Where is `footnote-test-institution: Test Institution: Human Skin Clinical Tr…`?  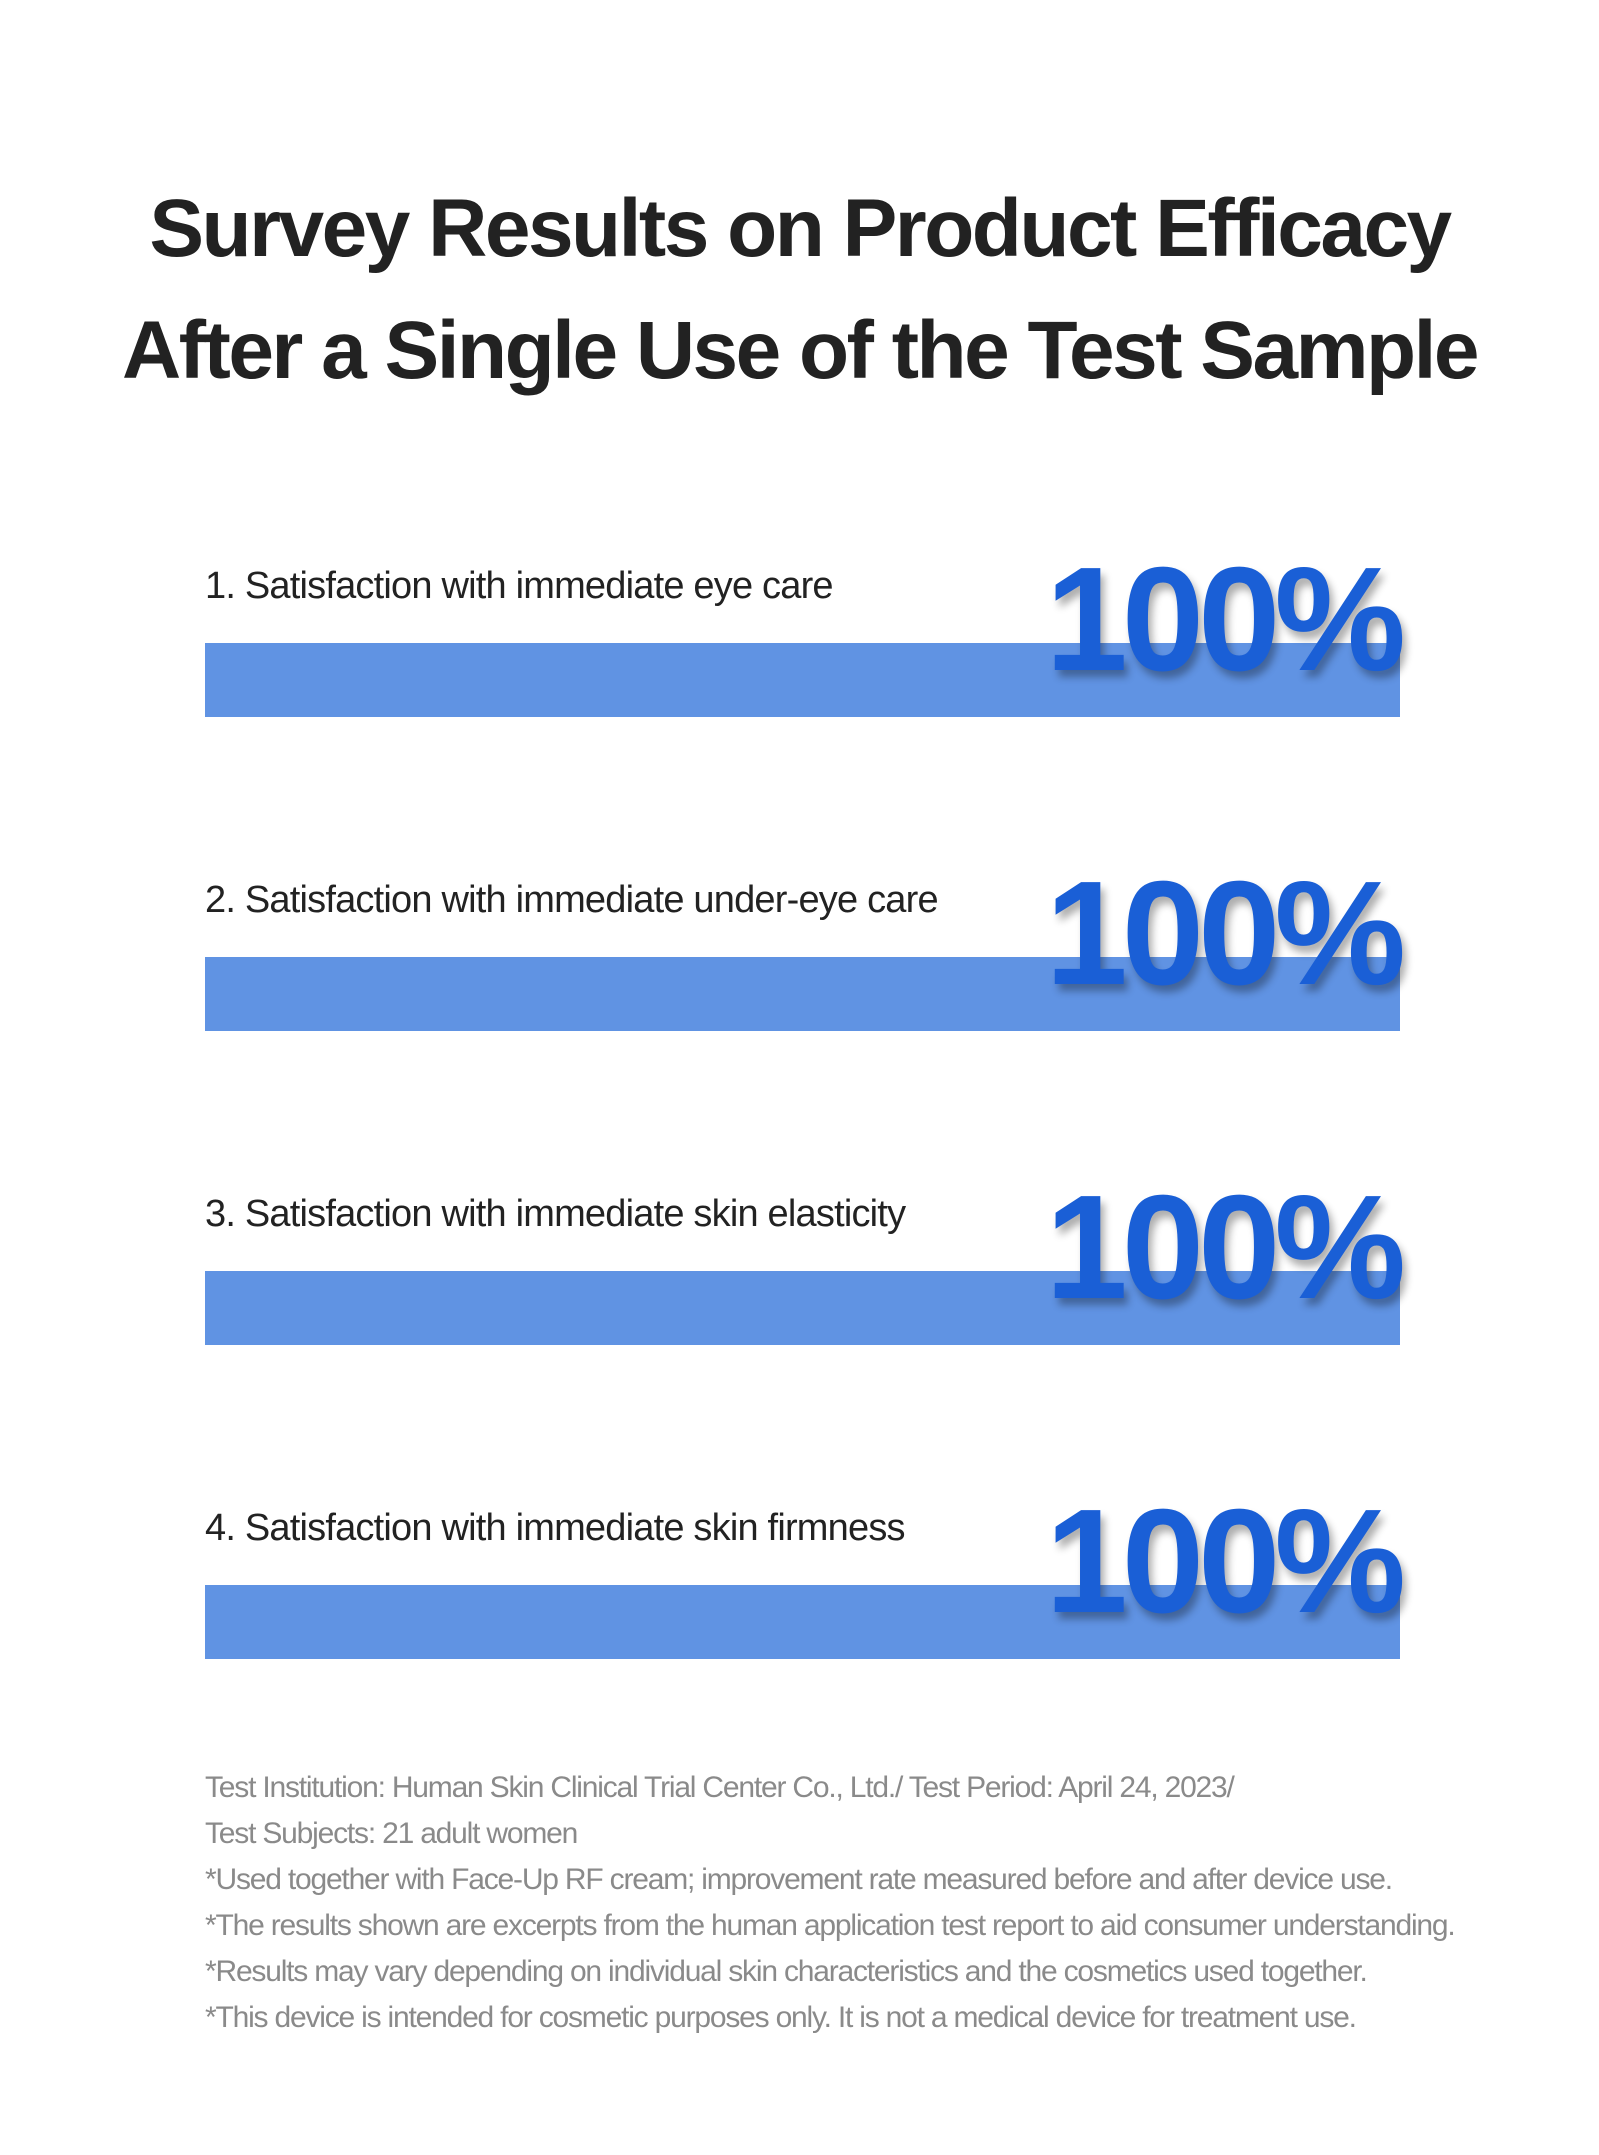
footnote-test-institution: Test Institution: Human Skin Clinical Tr… is located at coordinates (720, 1787).